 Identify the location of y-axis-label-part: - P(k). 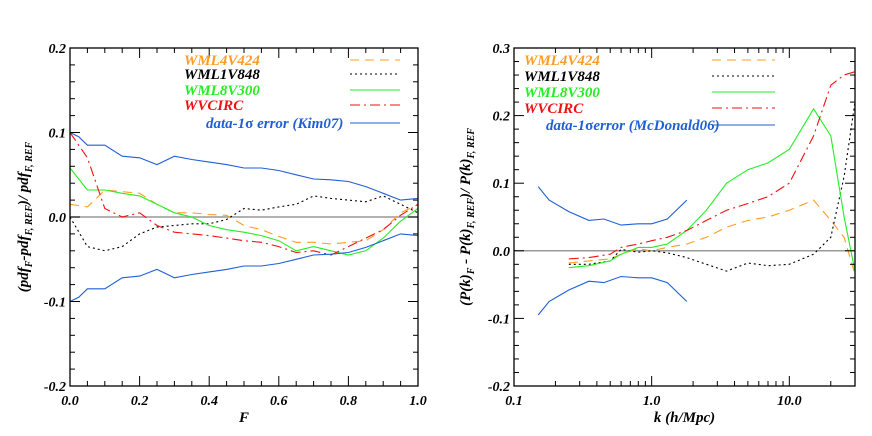
(466, 247).